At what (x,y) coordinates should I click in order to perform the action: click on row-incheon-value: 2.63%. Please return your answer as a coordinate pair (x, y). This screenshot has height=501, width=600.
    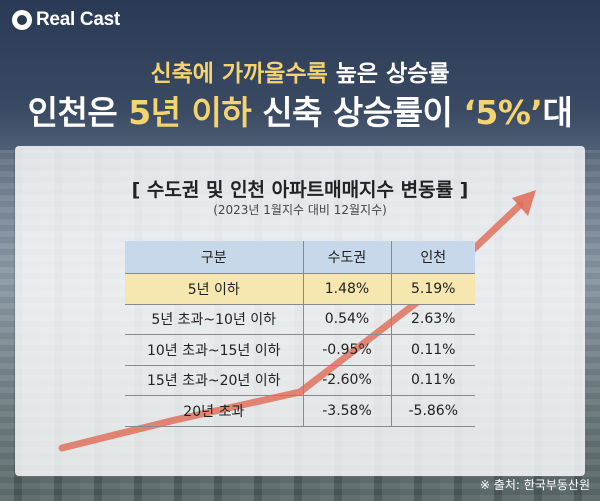
    Looking at the image, I should click on (432, 319).